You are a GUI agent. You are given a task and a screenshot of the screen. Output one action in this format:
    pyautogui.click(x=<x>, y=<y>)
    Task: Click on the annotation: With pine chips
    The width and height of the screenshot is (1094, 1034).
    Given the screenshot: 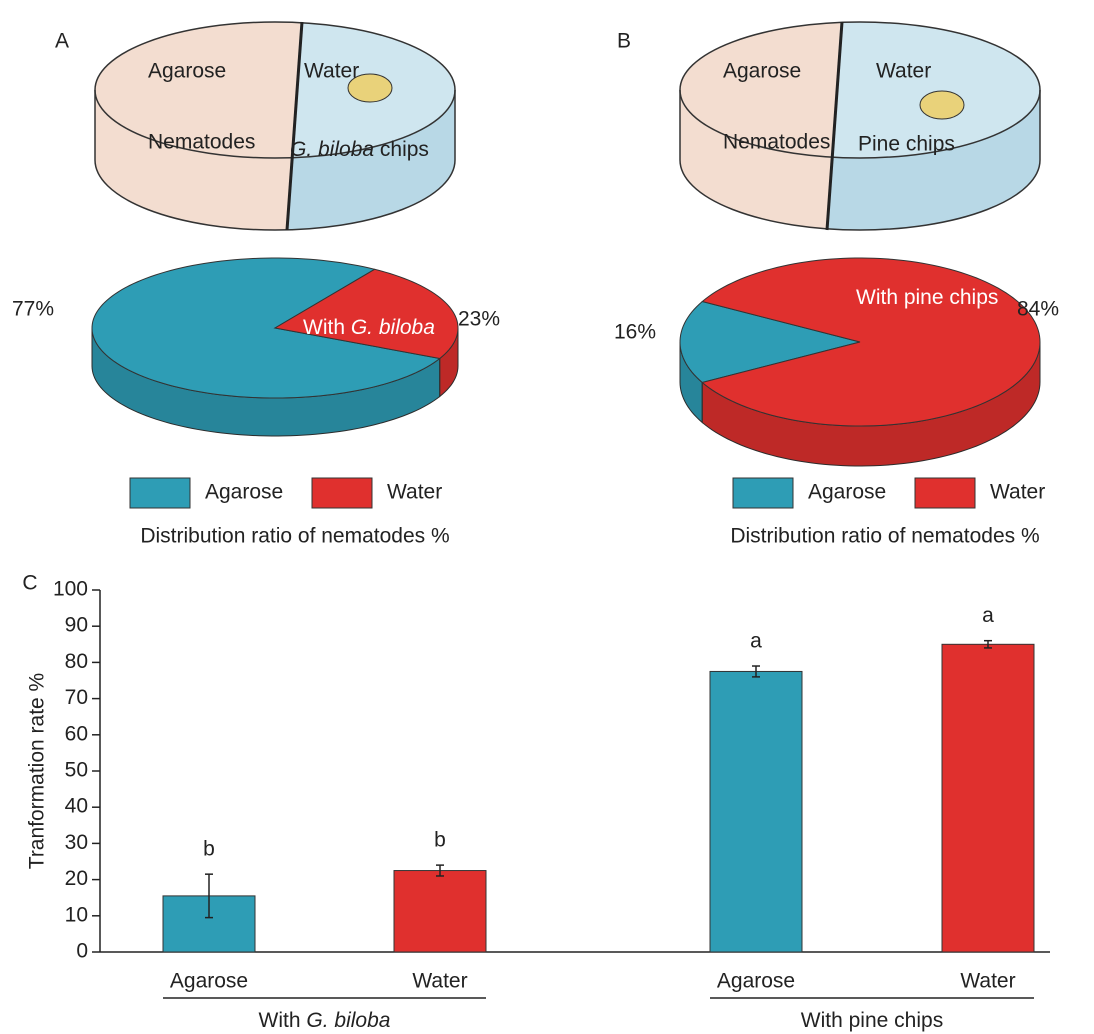 What is the action you would take?
    pyautogui.click(x=927, y=297)
    